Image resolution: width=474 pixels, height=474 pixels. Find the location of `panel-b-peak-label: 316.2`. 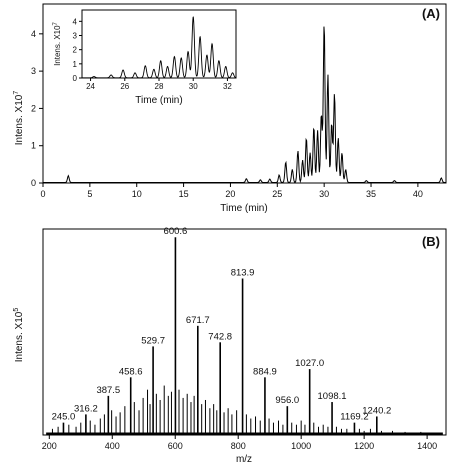

panel-b-peak-label: 316.2 is located at coordinates (86, 408).